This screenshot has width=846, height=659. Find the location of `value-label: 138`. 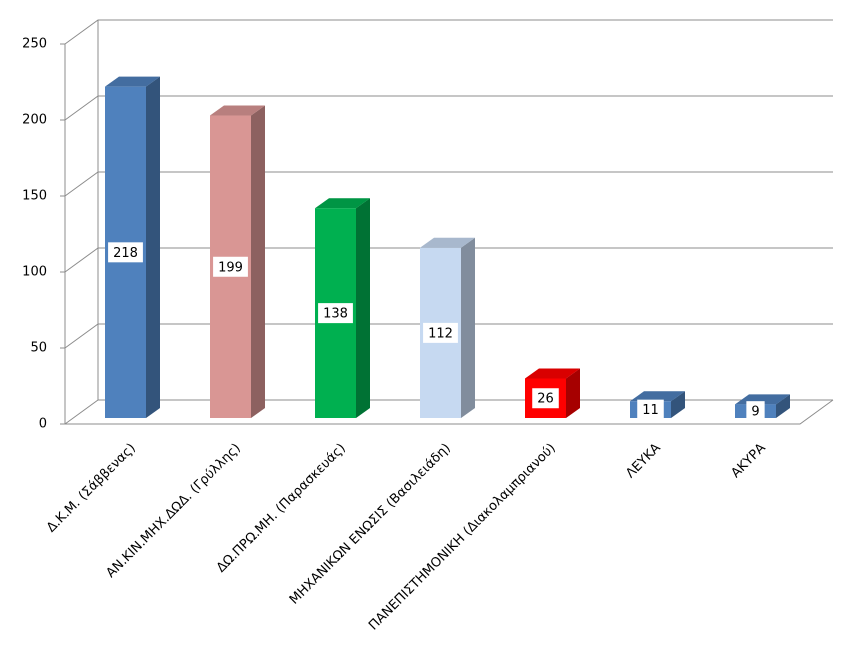

value-label: 138 is located at coordinates (335, 314).